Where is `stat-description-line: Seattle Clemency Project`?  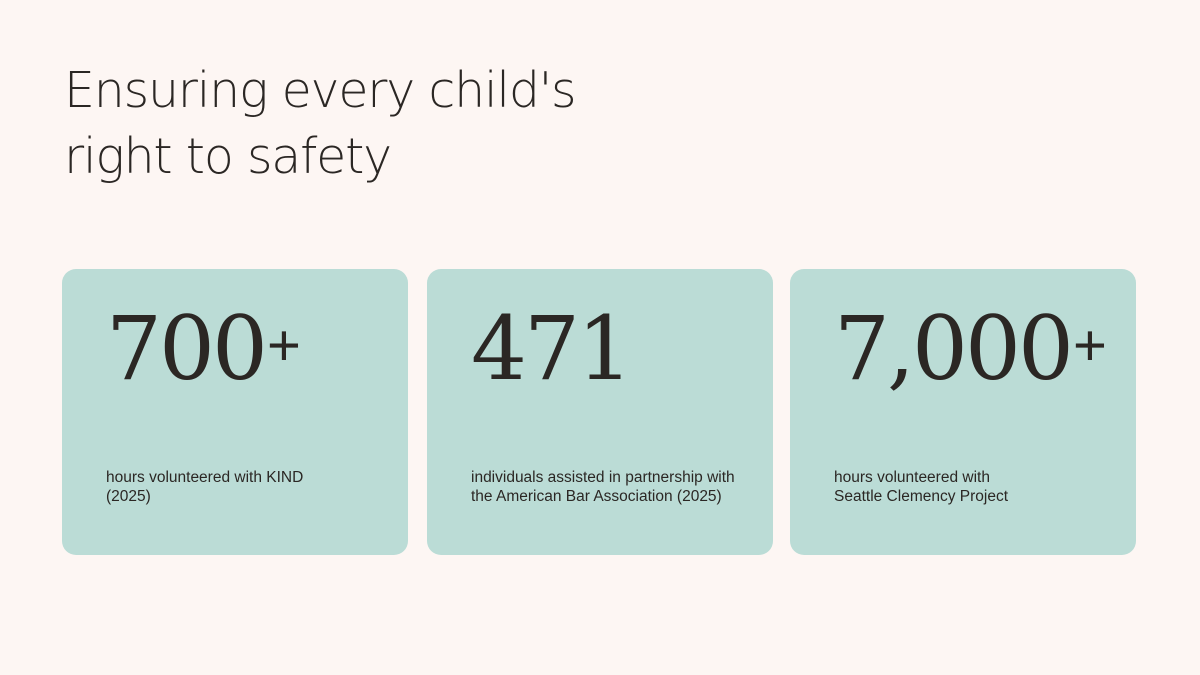
stat-description-line: Seattle Clemency Project is located at coordinates (921, 496).